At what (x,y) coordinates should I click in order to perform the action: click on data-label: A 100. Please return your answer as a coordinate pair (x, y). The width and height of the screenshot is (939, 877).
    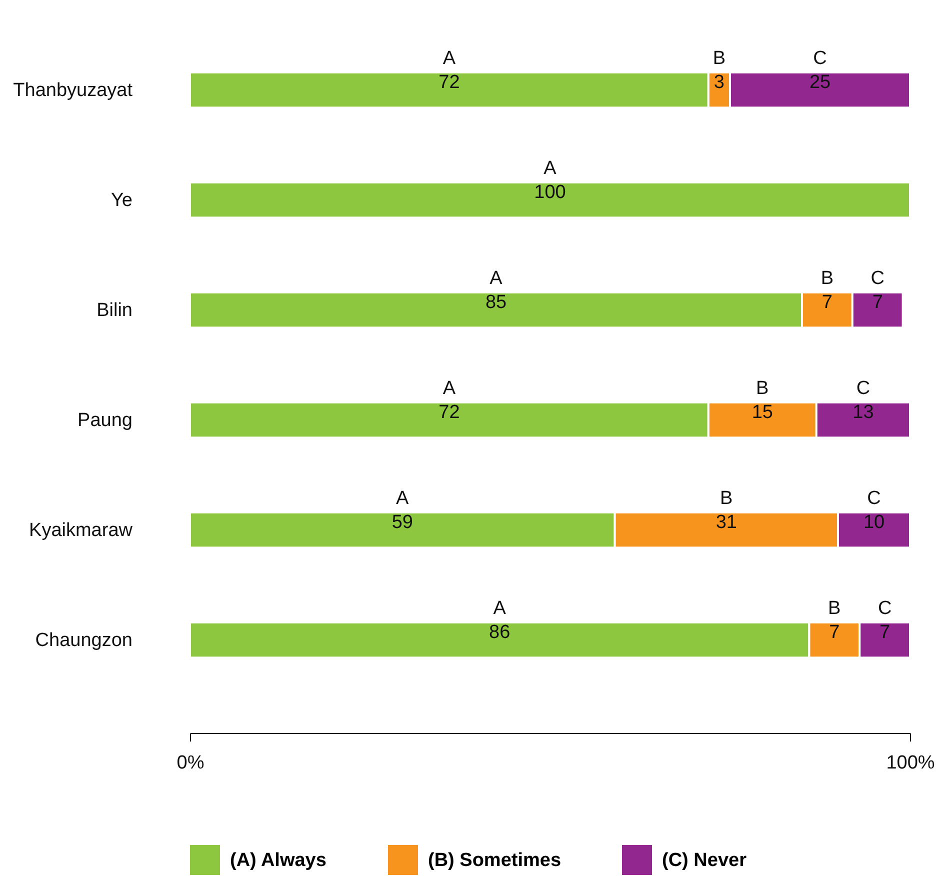
    Looking at the image, I should click on (550, 180).